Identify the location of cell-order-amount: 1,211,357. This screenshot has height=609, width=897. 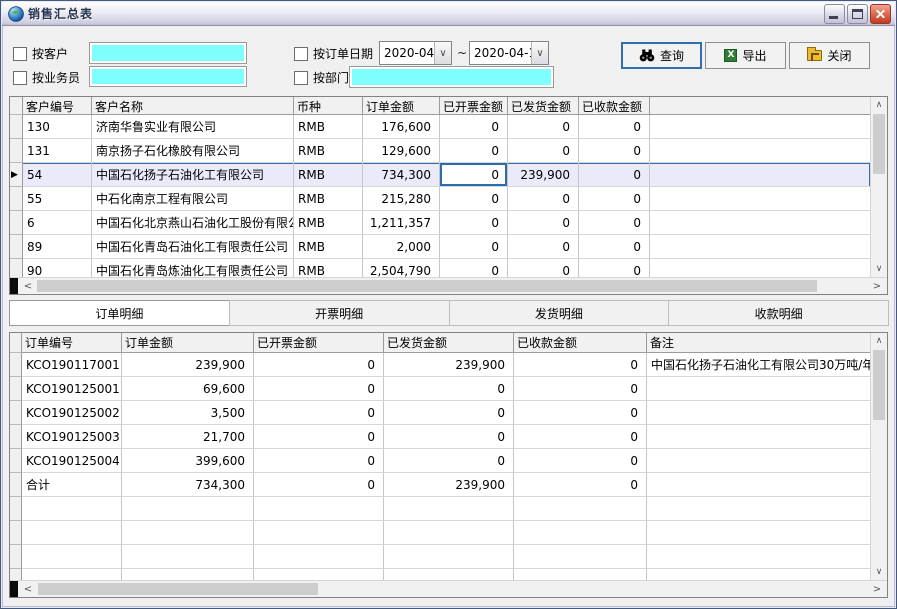
(401, 223).